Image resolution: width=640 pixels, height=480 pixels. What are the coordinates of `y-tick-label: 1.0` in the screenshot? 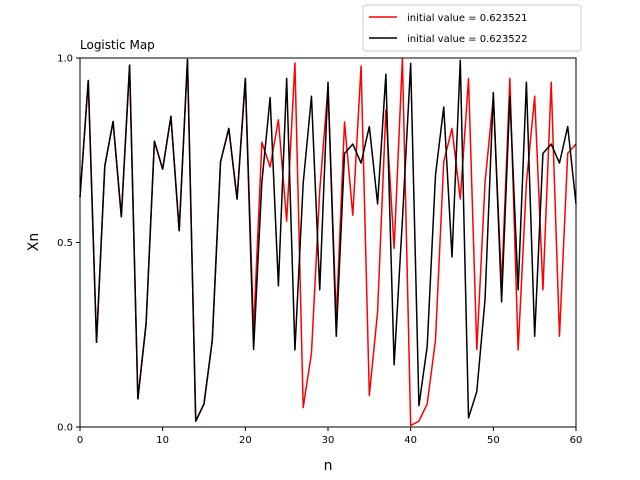 It's located at (65, 59).